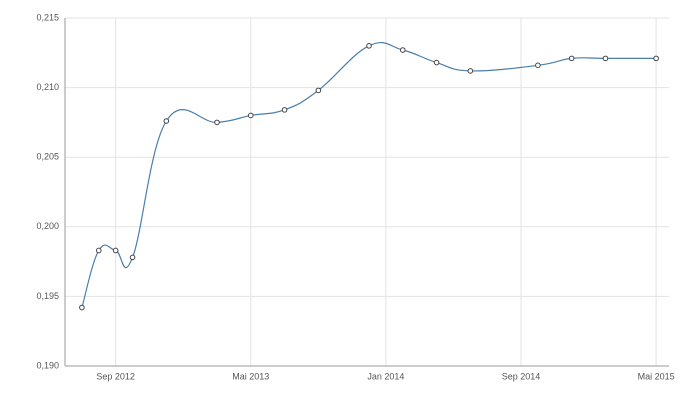  I want to click on y-tick-label: 0,195, so click(47, 296).